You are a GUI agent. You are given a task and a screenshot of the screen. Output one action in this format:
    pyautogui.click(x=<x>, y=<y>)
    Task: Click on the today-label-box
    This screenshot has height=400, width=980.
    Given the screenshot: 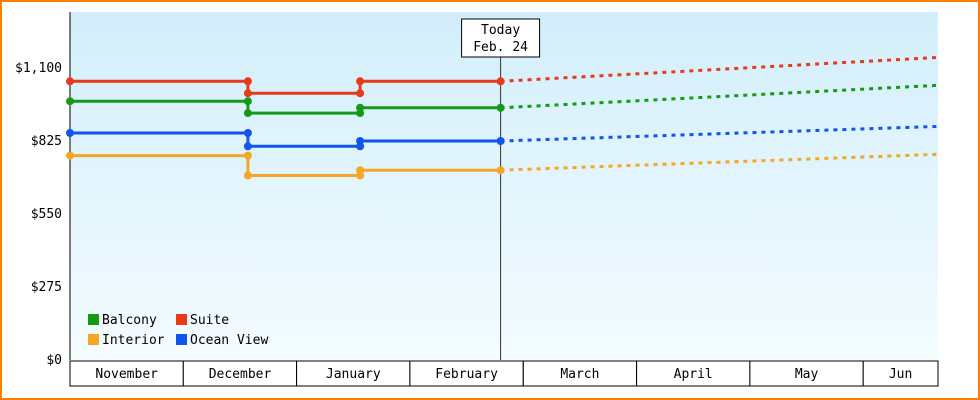 What is the action you would take?
    pyautogui.click(x=501, y=38)
    